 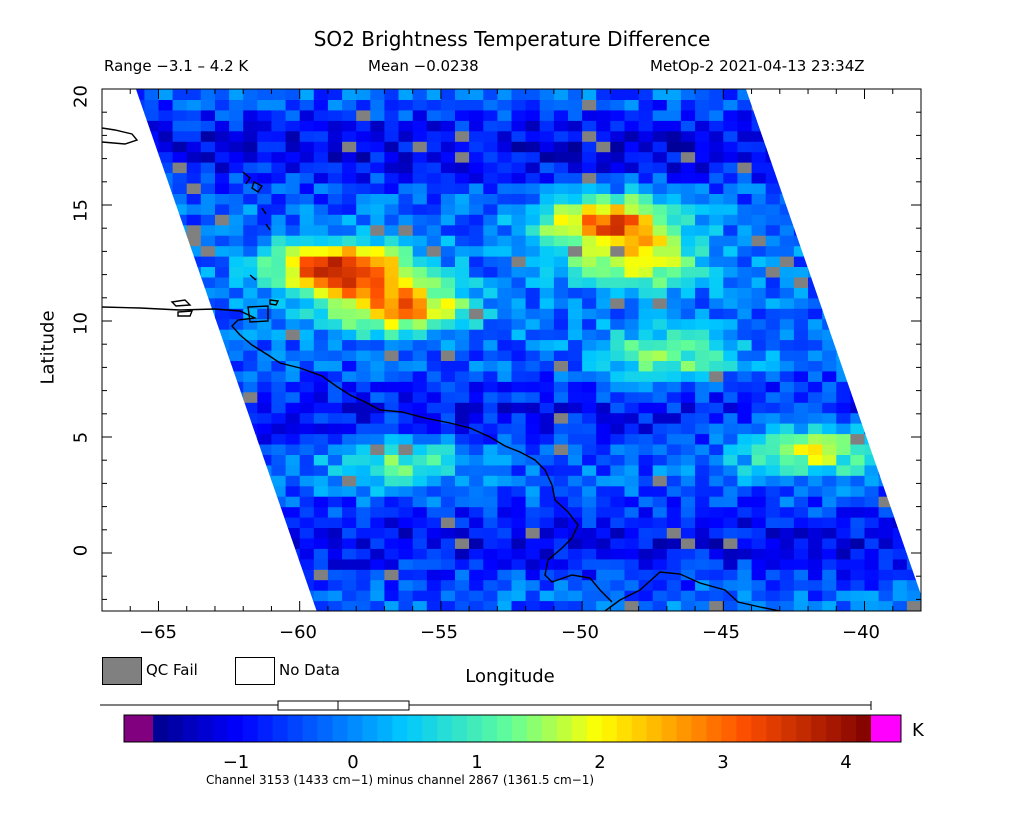 I want to click on colorbar-over, so click(x=886, y=728).